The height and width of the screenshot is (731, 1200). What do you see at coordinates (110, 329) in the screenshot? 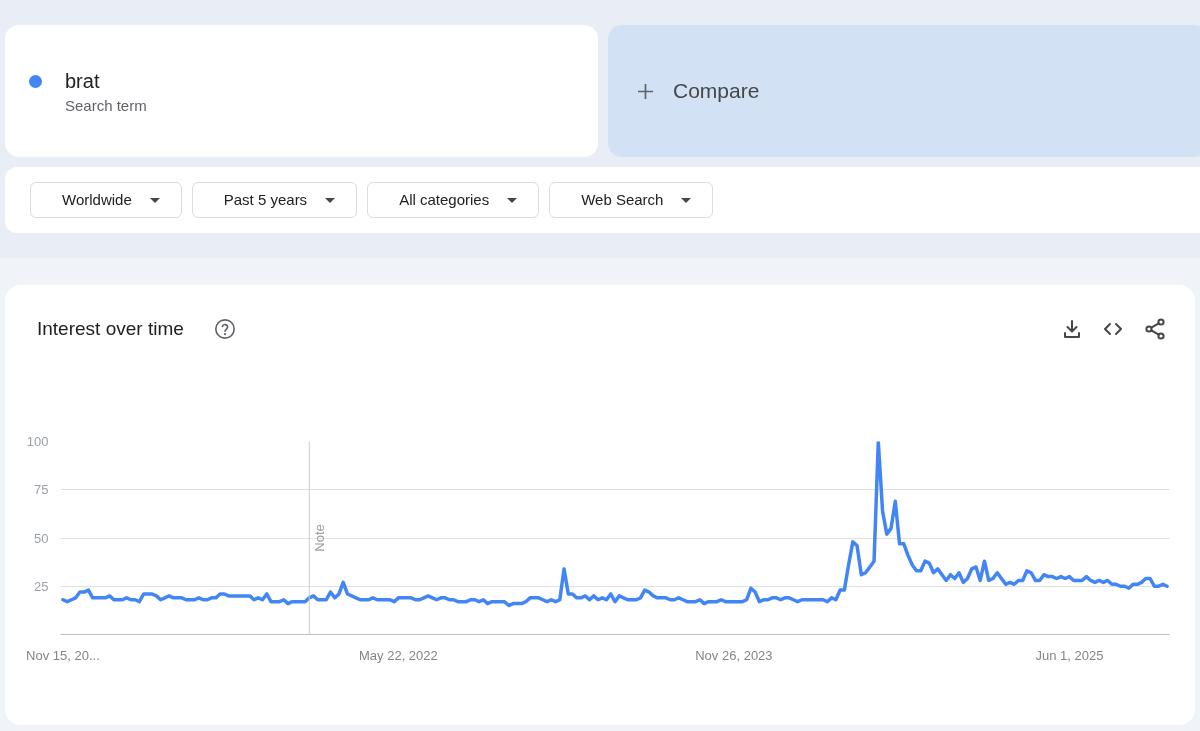
I see `chart-title: Interest over time` at bounding box center [110, 329].